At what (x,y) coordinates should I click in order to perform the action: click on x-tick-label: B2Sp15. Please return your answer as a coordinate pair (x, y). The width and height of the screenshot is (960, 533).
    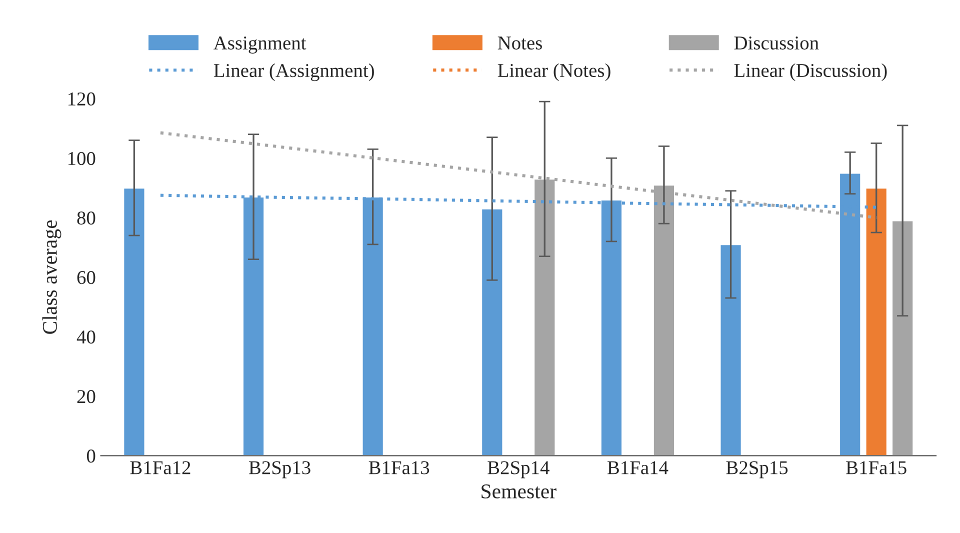
    Looking at the image, I should click on (757, 469).